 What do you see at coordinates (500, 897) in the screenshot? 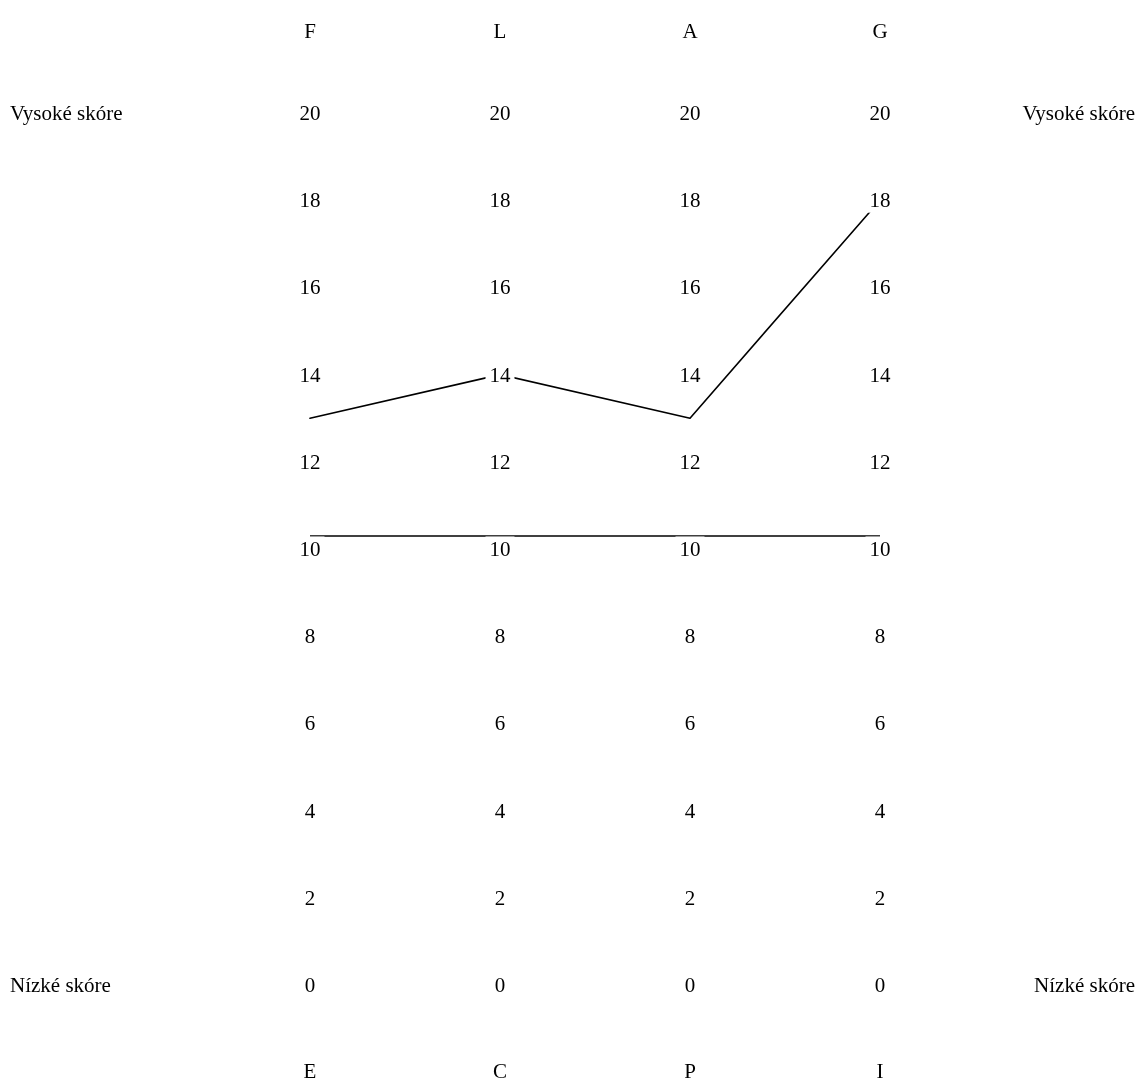
I see `y2-tick-label: 2` at bounding box center [500, 897].